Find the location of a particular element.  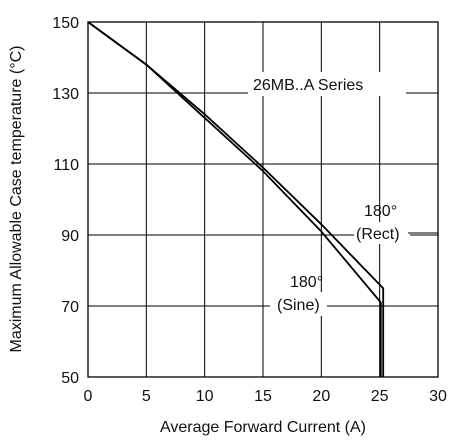

sine-label-bg is located at coordinates (300, 304).